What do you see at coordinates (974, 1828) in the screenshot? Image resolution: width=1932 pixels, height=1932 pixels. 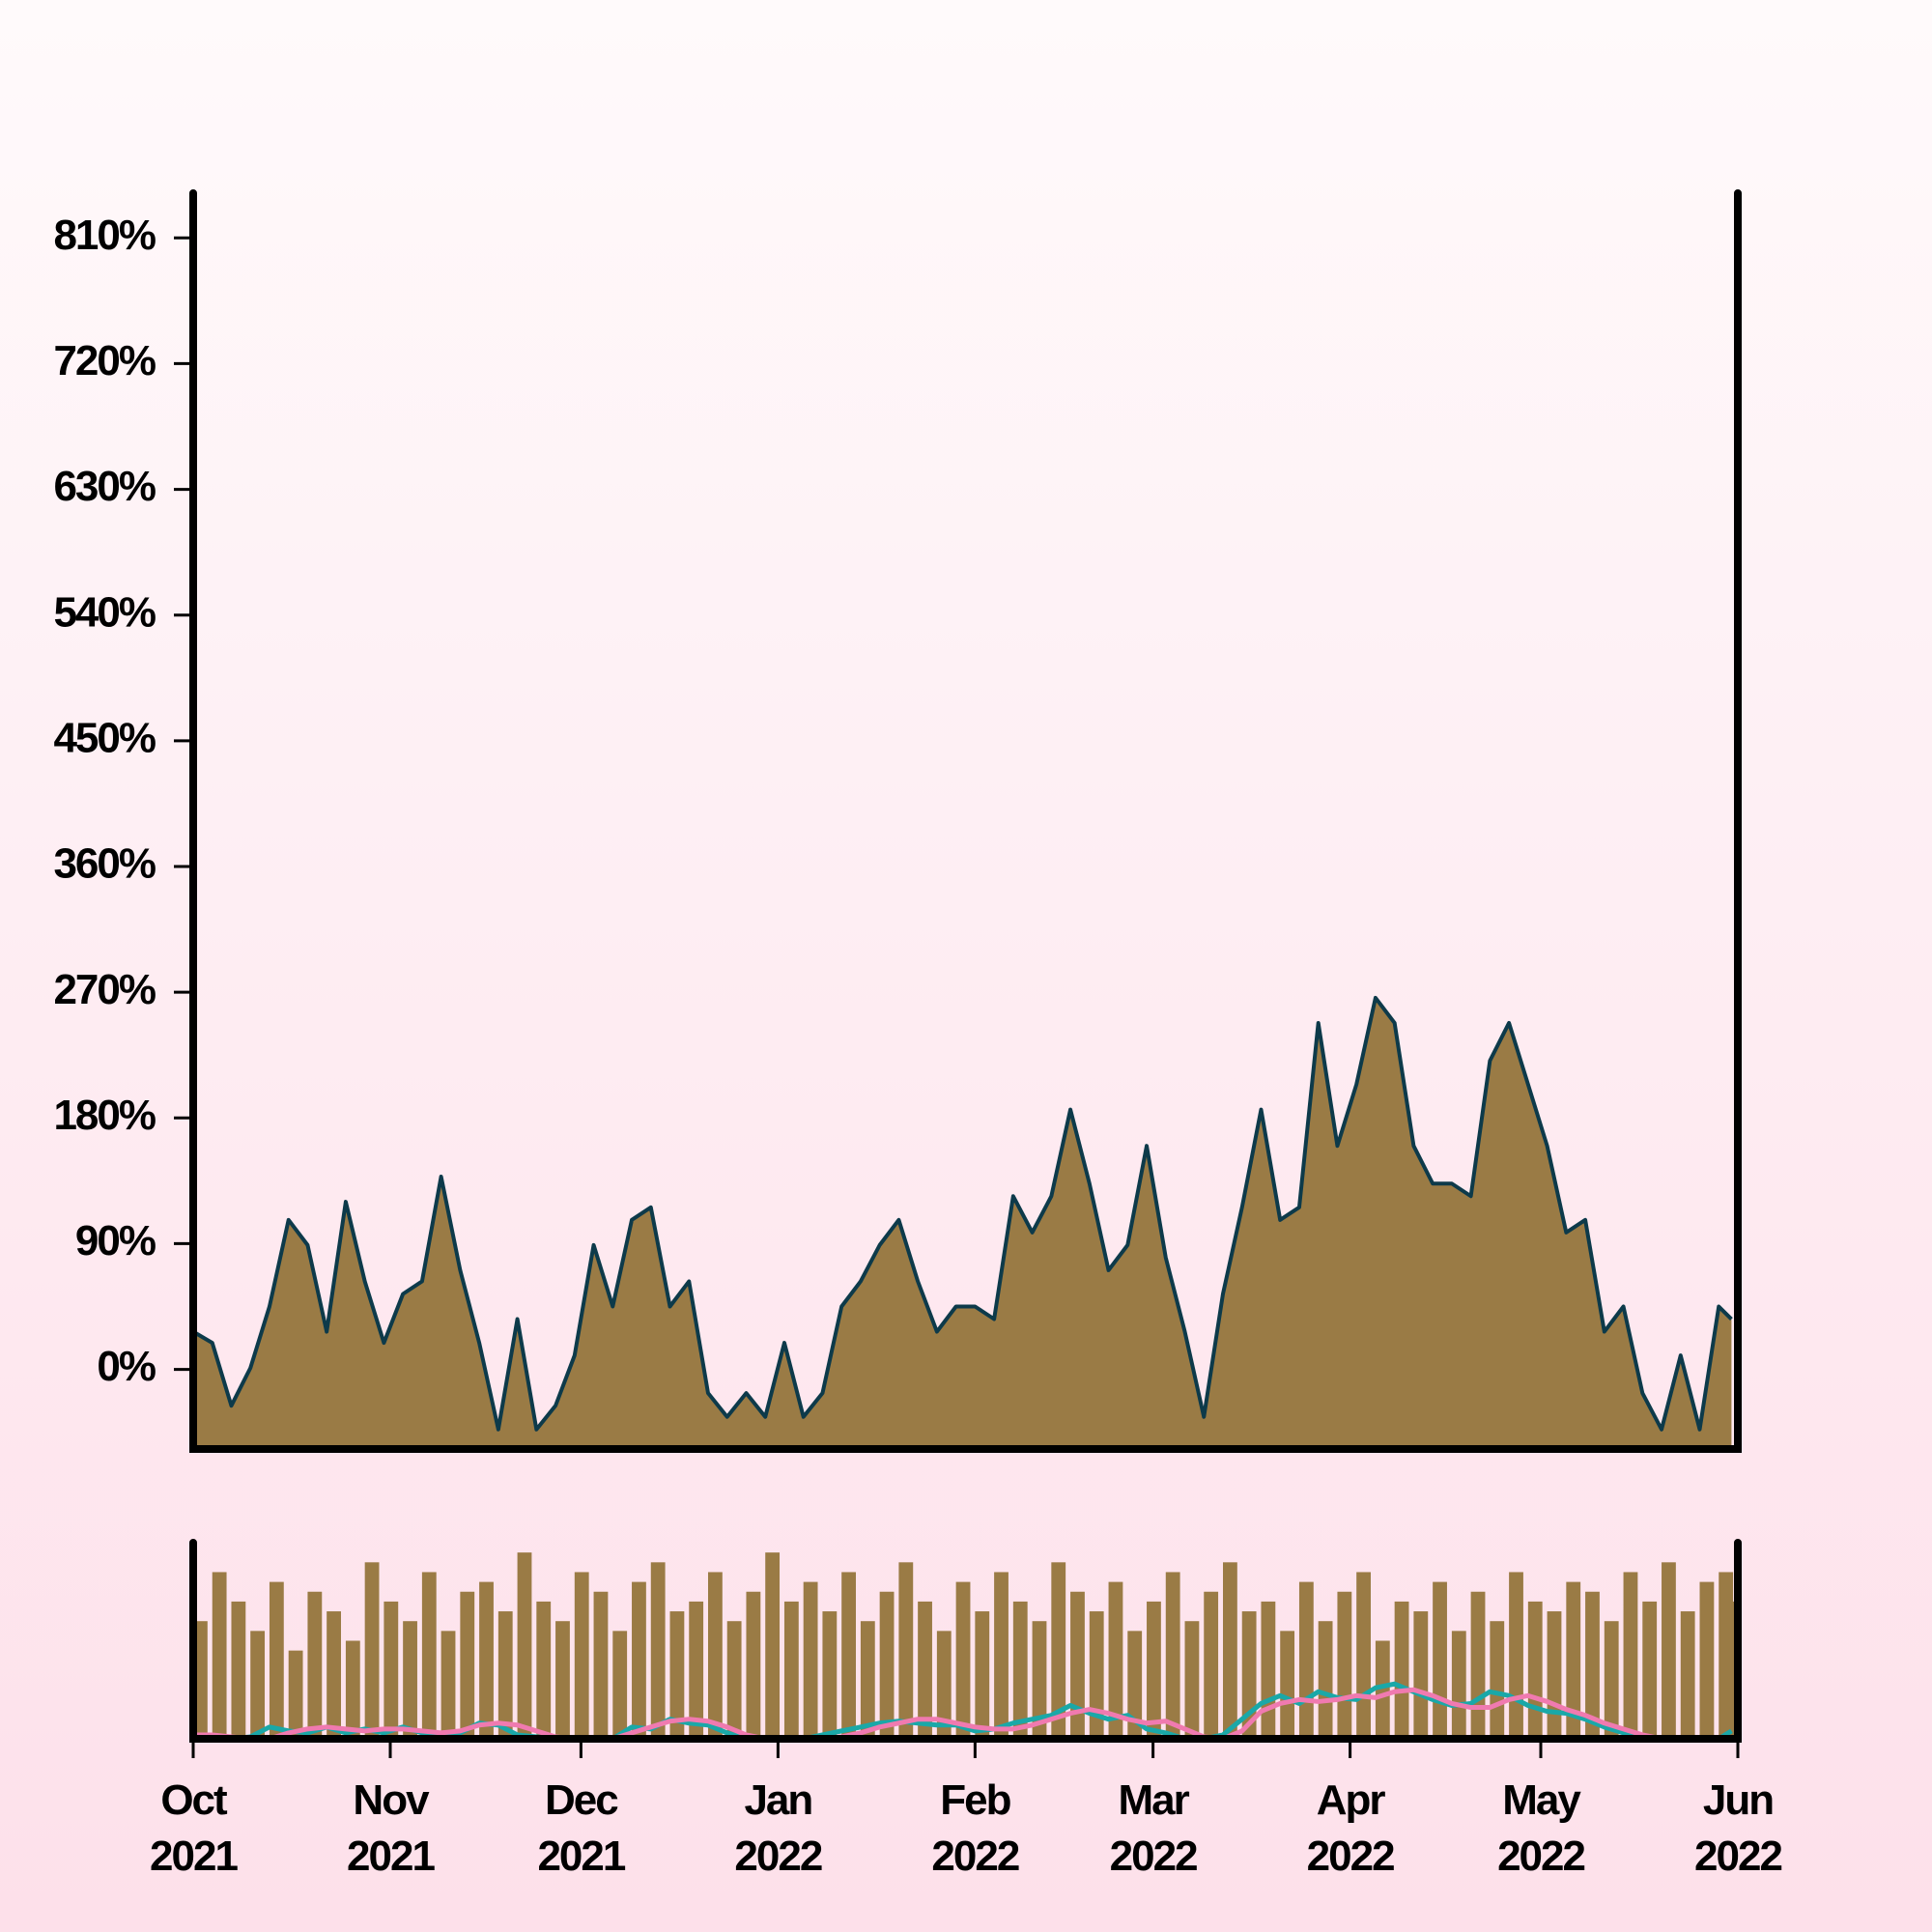 I see `x-tick-label: Feb 2022` at bounding box center [974, 1828].